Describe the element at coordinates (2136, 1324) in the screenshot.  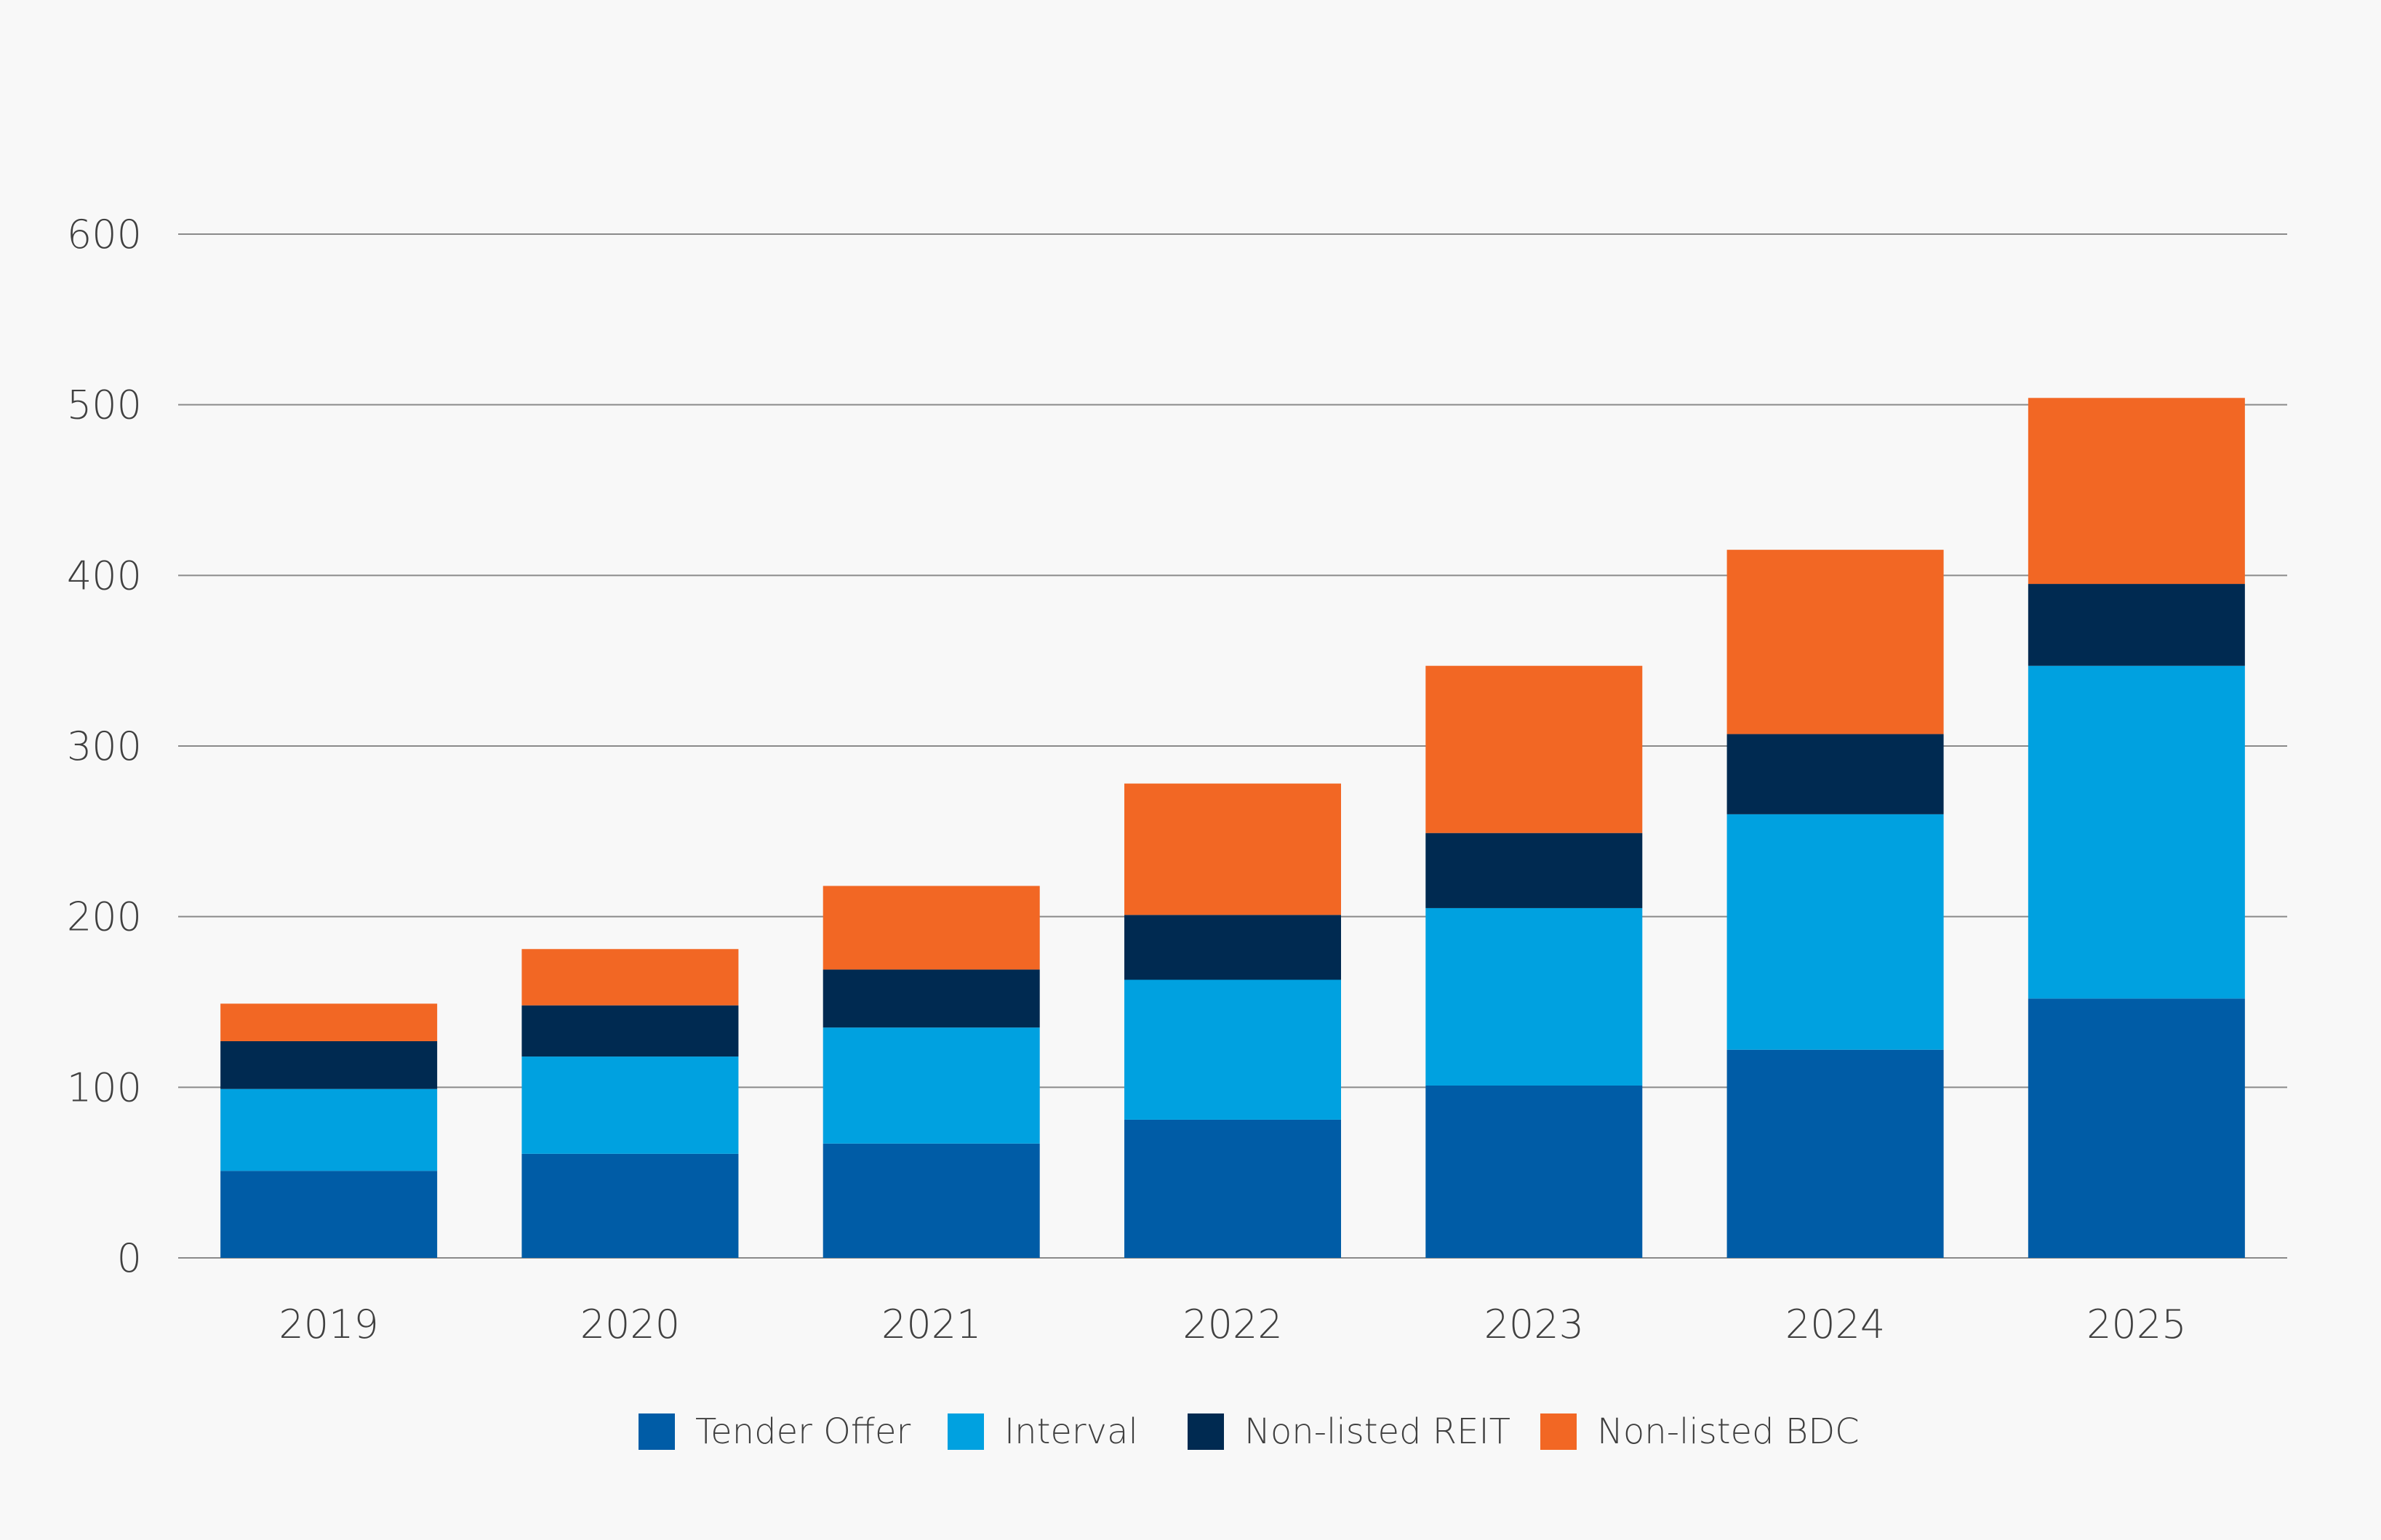
I see `x-tick-label: 2025` at that location.